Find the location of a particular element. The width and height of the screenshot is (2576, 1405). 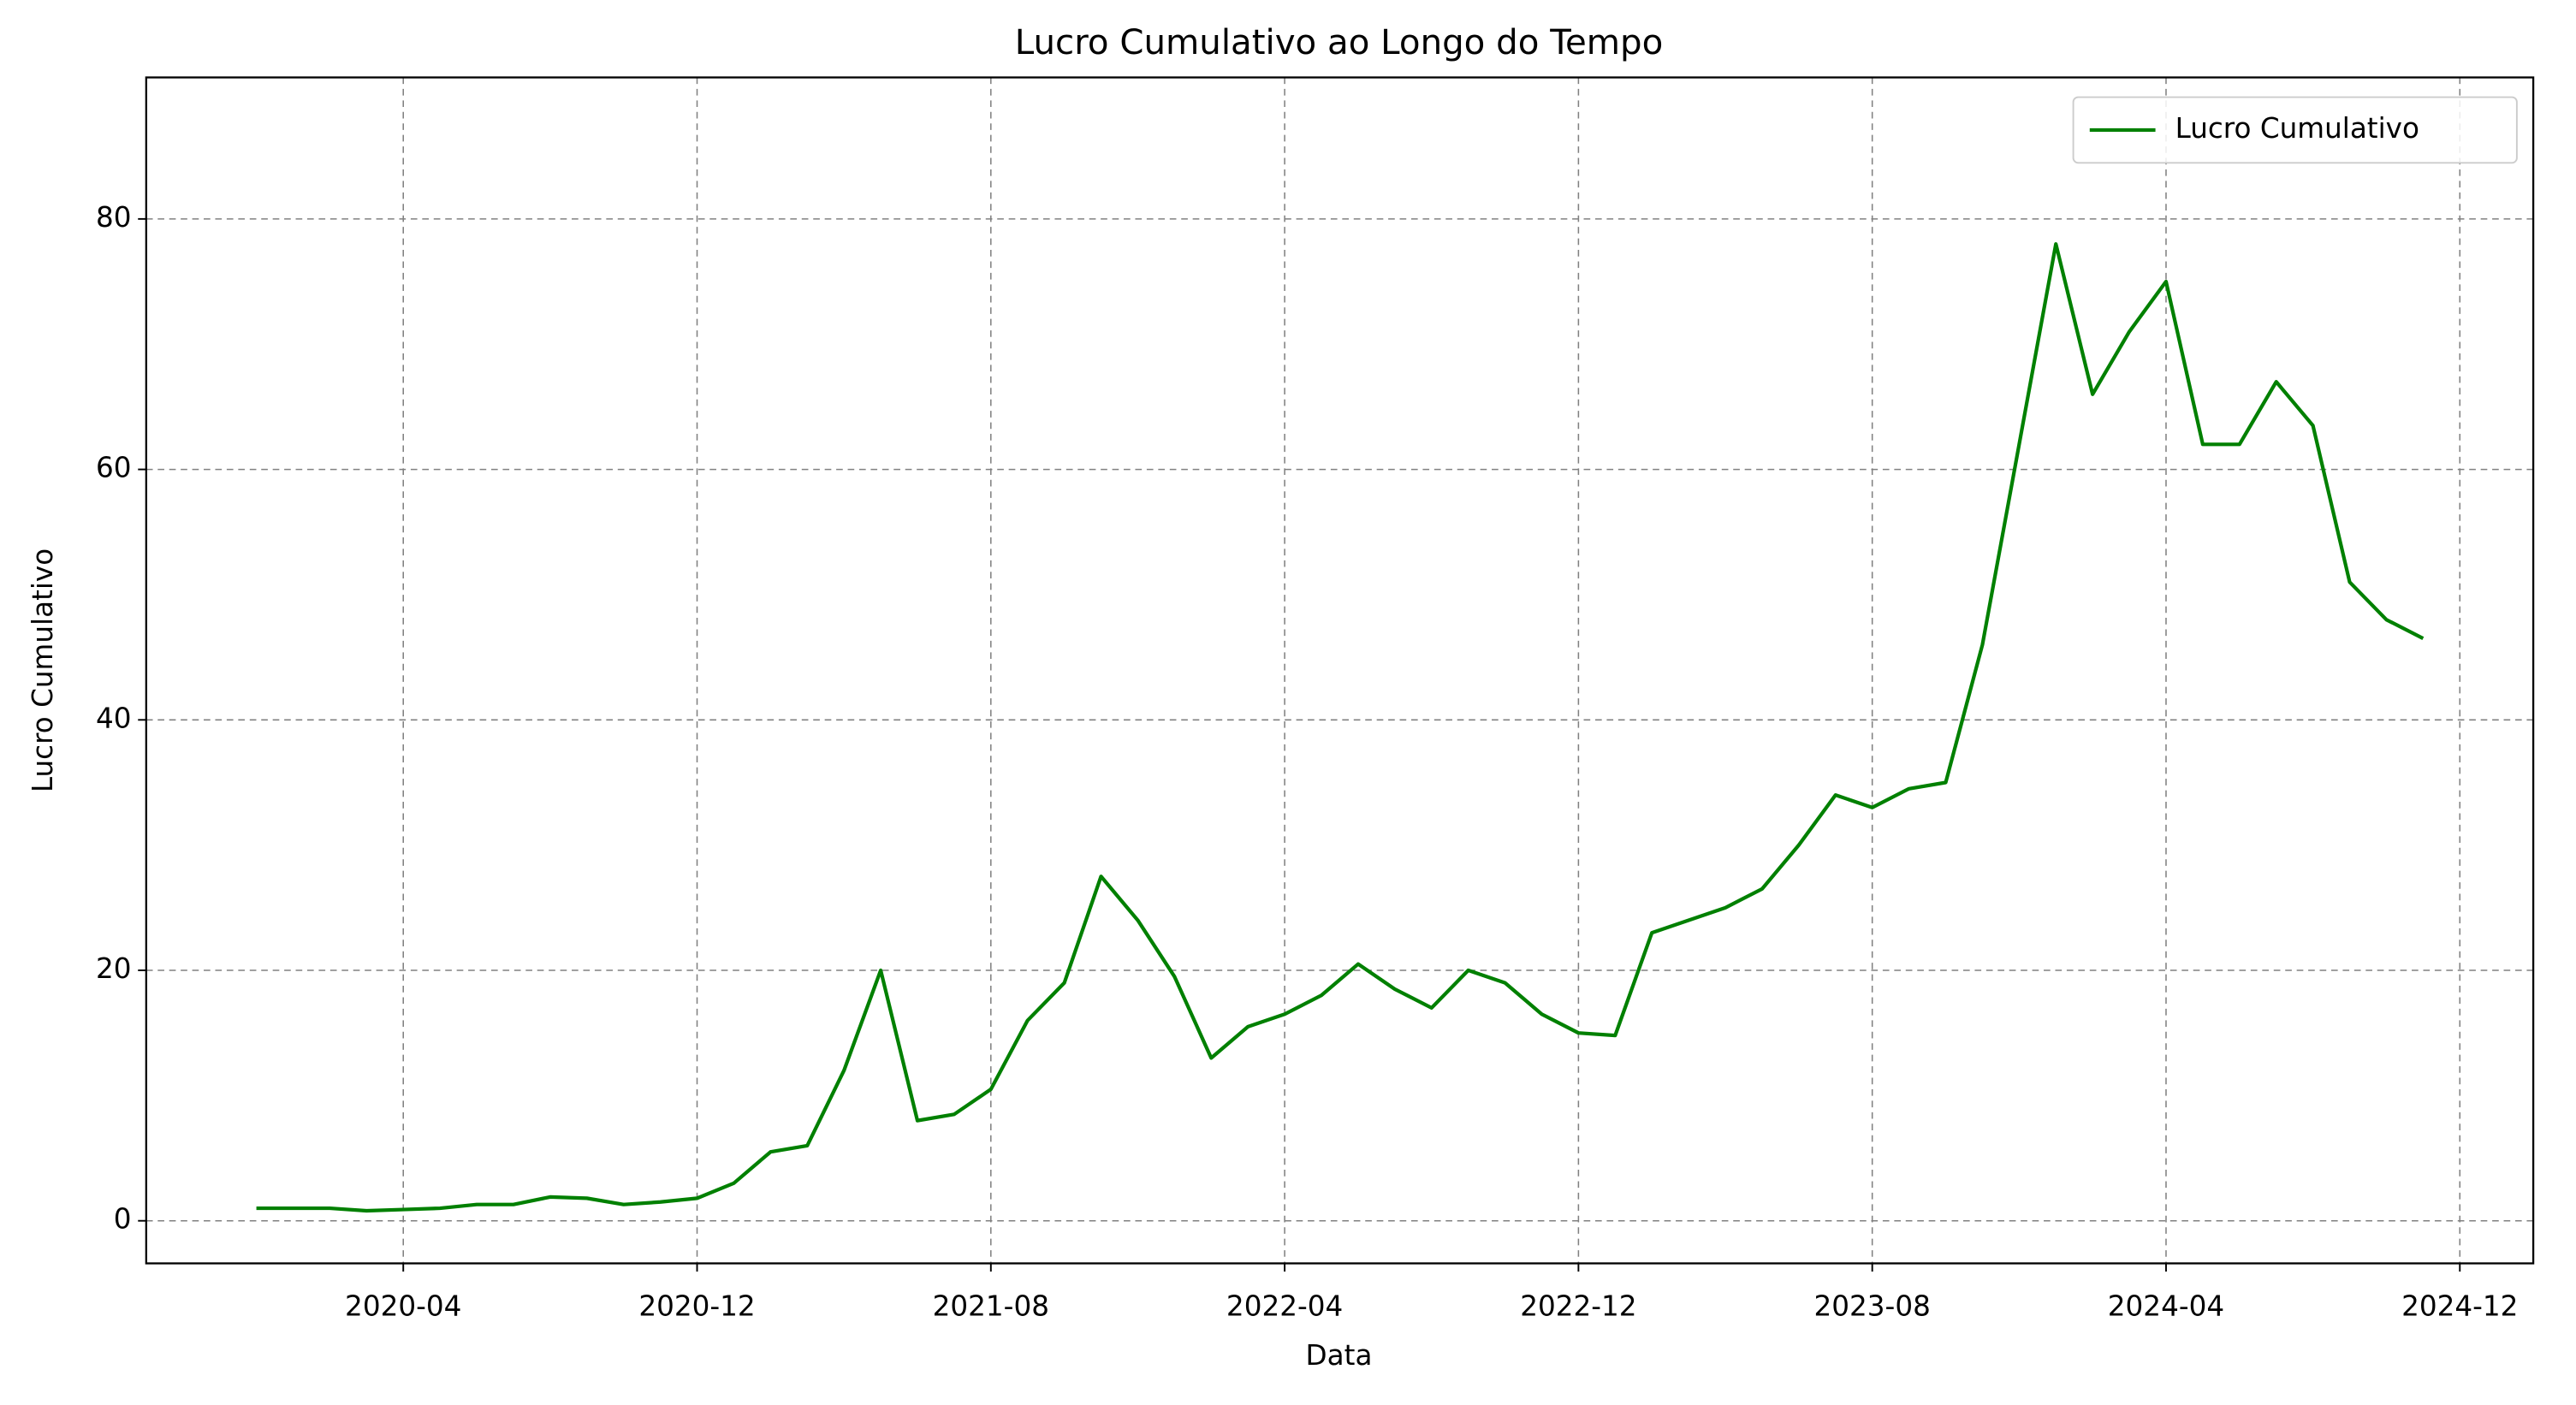

legend-label: Lucro Cumulativo is located at coordinates (2297, 128).